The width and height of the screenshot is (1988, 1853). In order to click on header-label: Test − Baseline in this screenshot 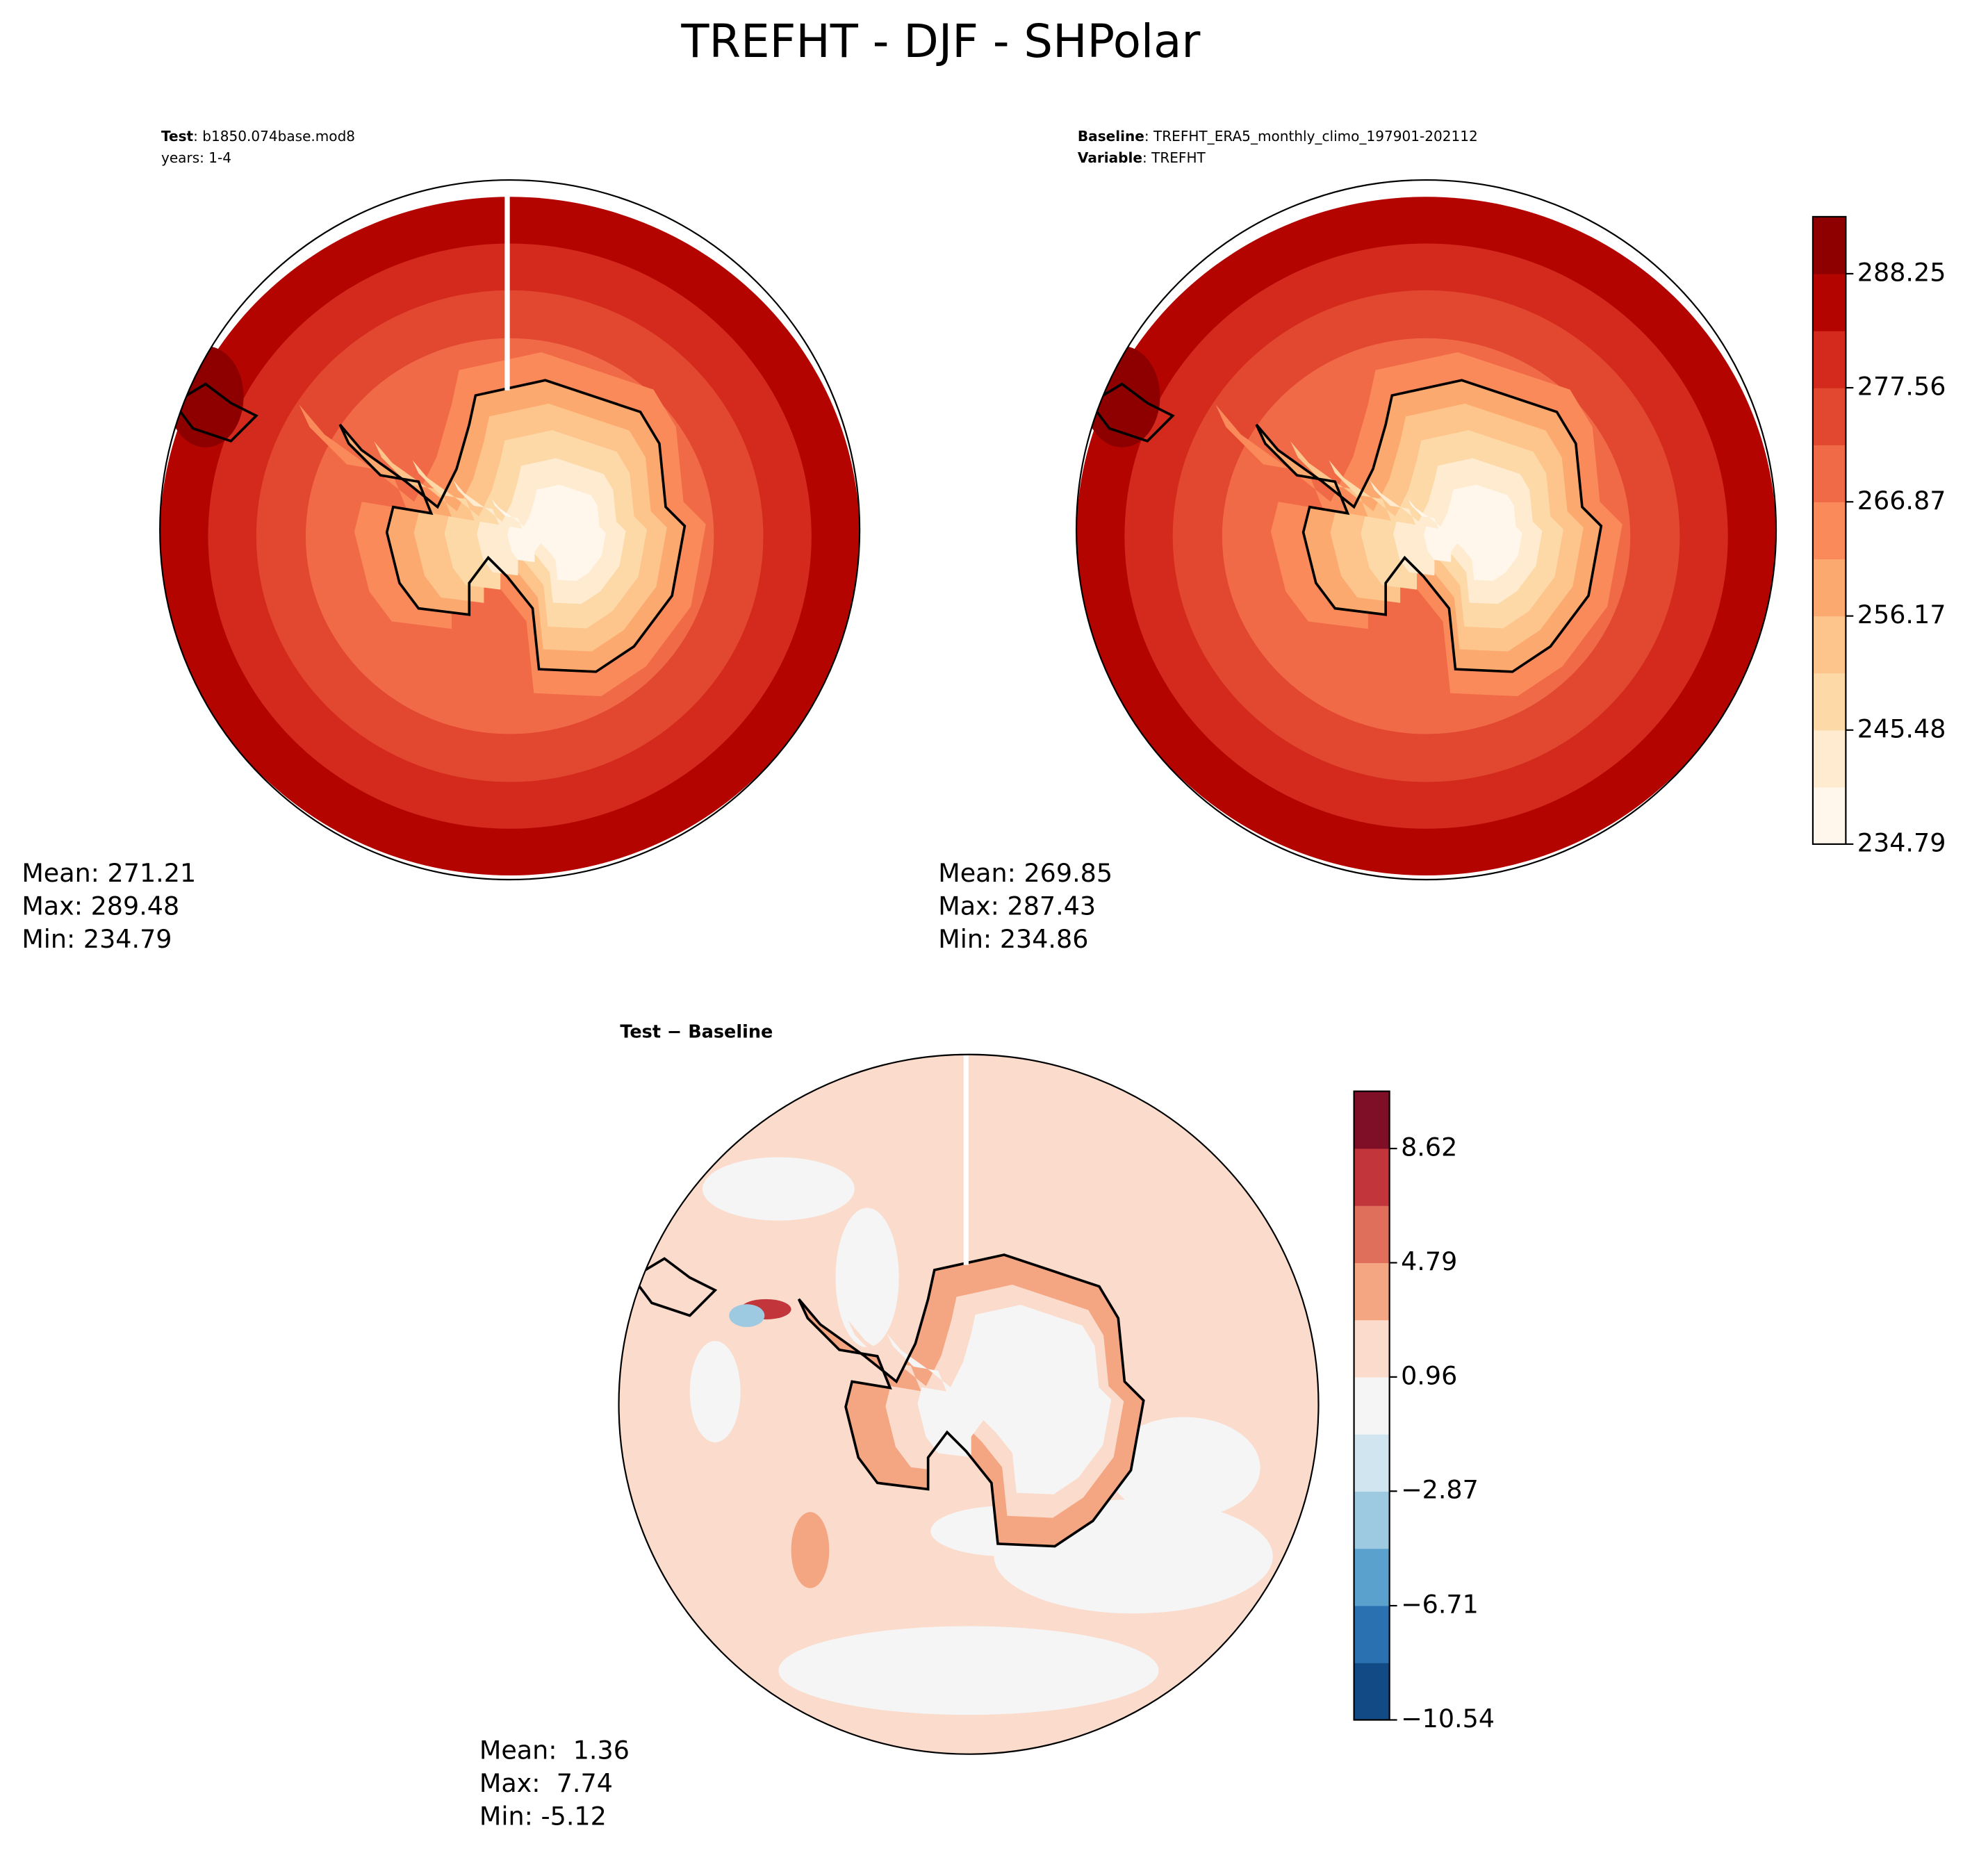, I will do `click(696, 1032)`.